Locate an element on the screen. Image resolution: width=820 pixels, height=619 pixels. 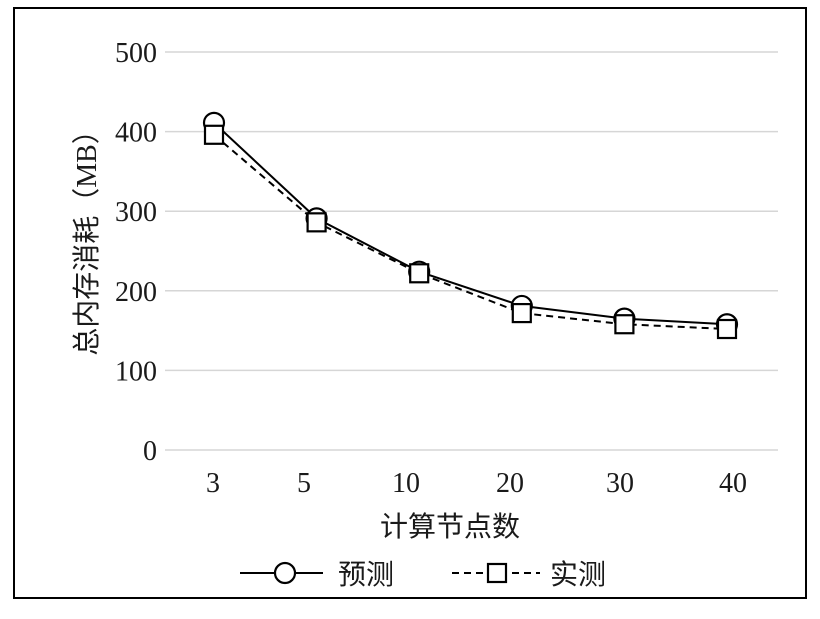
y-tick-label: 200 is located at coordinates (136, 292).